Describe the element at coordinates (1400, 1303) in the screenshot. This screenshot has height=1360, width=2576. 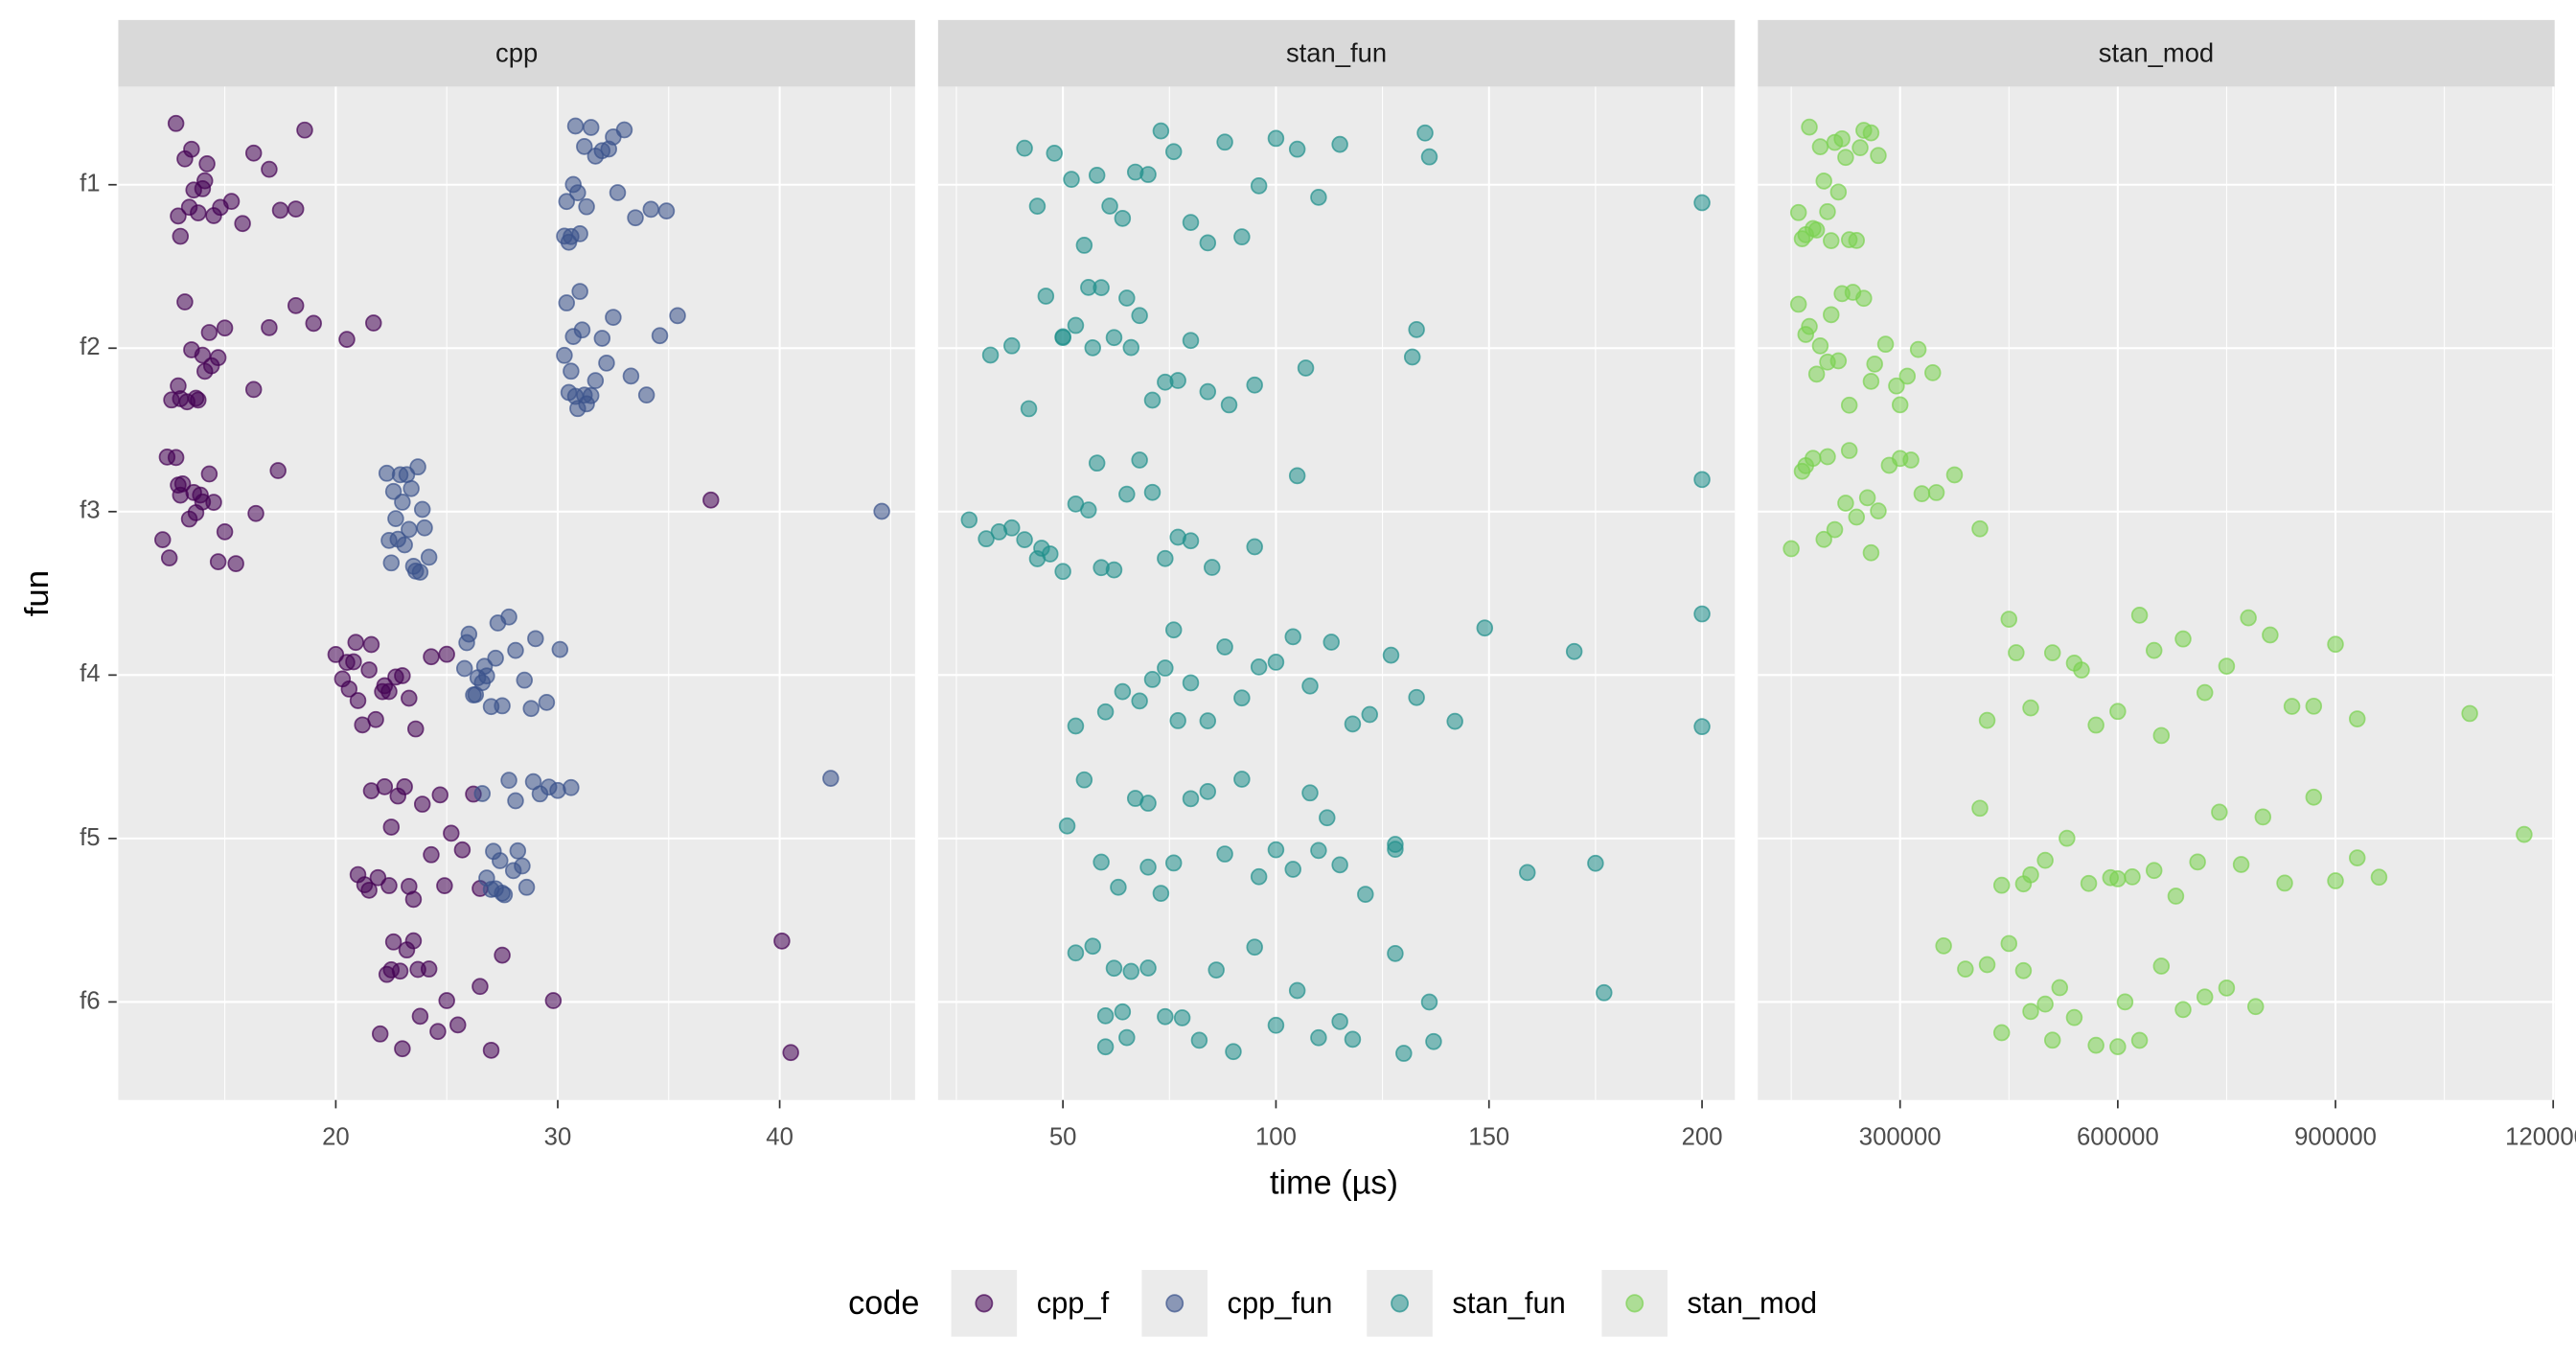
I see `legend-swatch` at that location.